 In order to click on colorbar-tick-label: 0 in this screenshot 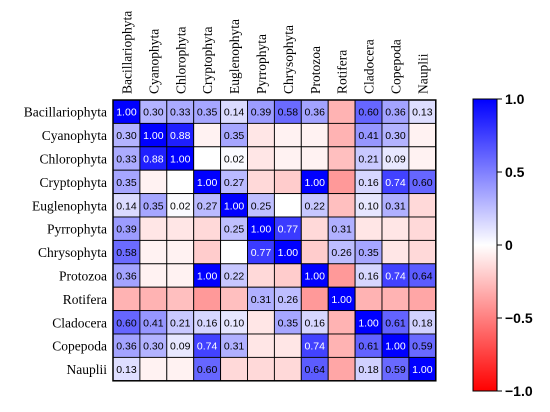, I will do `click(509, 245)`.